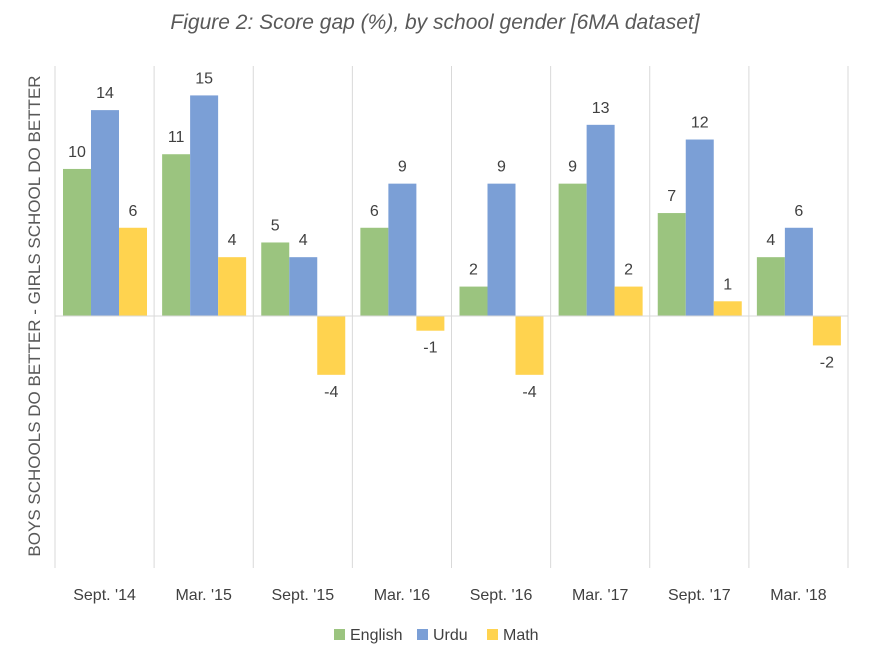 Image resolution: width=871 pixels, height=667 pixels. I want to click on legend-label-english: English, so click(376, 635).